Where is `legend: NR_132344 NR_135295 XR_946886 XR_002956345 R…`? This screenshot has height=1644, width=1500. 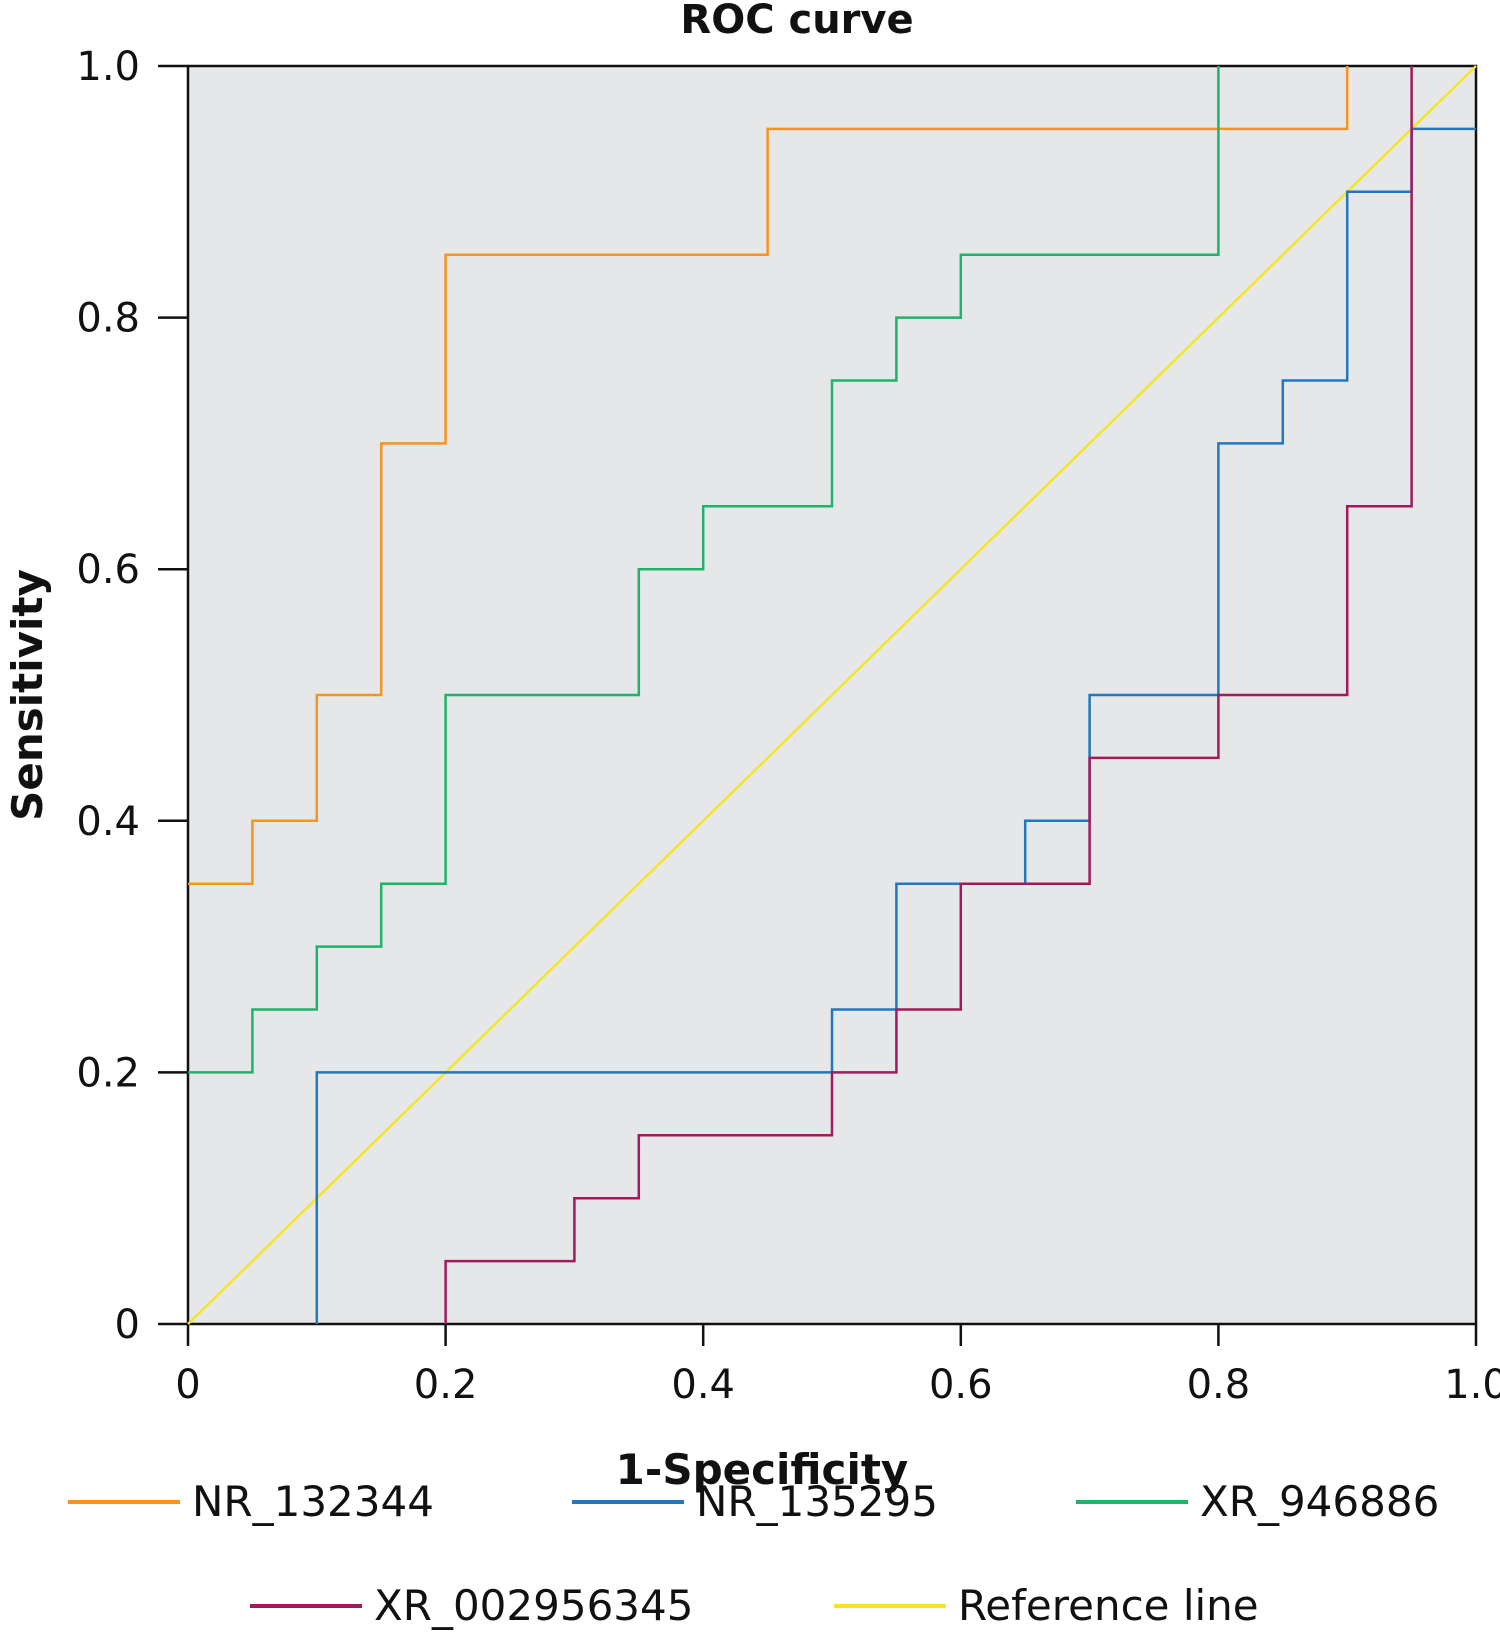
legend: NR_132344 NR_135295 XR_946886 XR_002956345 R… is located at coordinates (753, 1553).